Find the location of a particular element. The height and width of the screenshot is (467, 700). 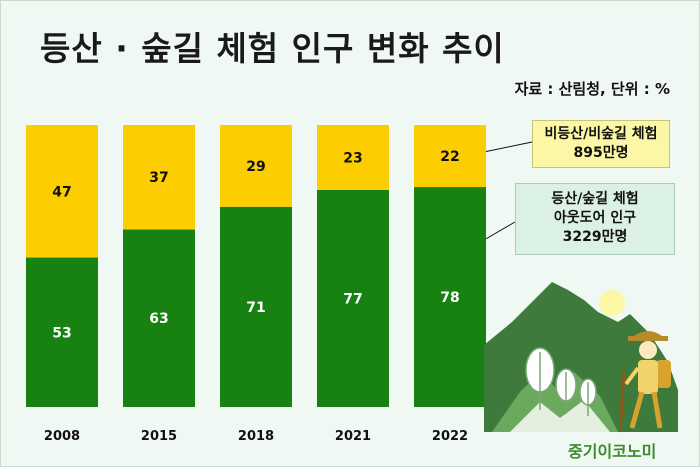

bar-non-hiking-2021 is located at coordinates (353, 157).